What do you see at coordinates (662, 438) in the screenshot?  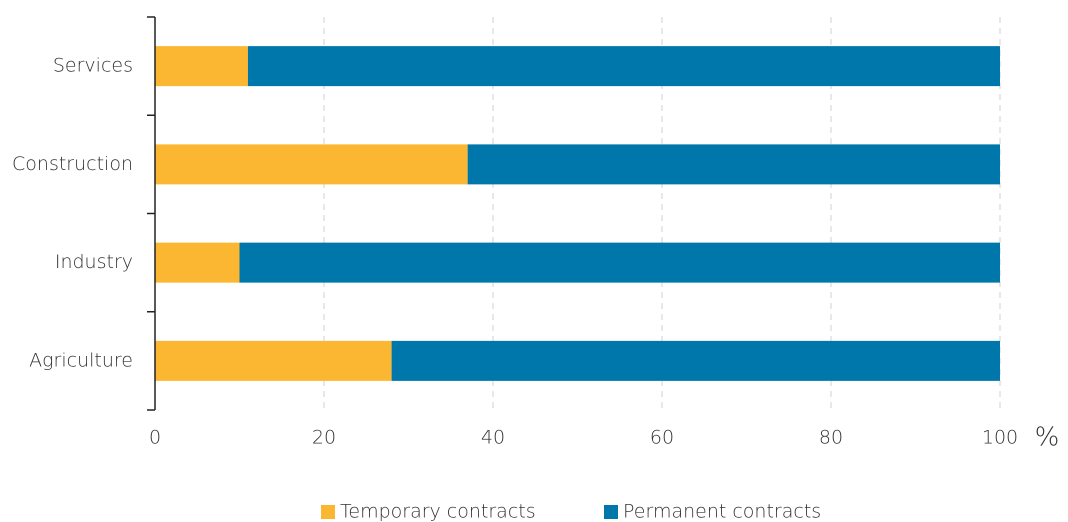 I see `x-tick-label: 60` at bounding box center [662, 438].